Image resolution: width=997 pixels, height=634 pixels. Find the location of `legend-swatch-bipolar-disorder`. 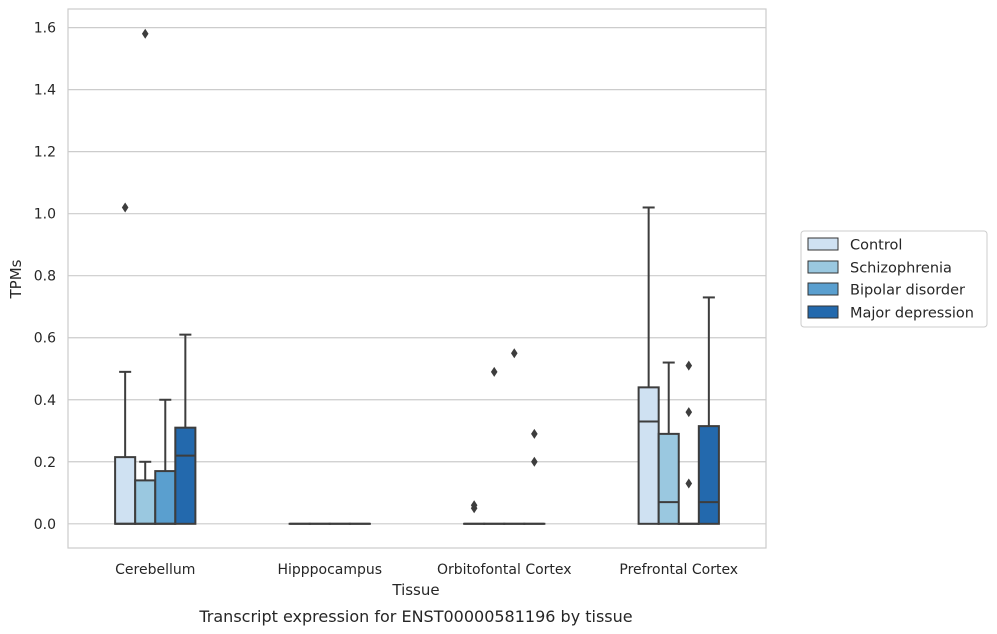

legend-swatch-bipolar-disorder is located at coordinates (823, 289).